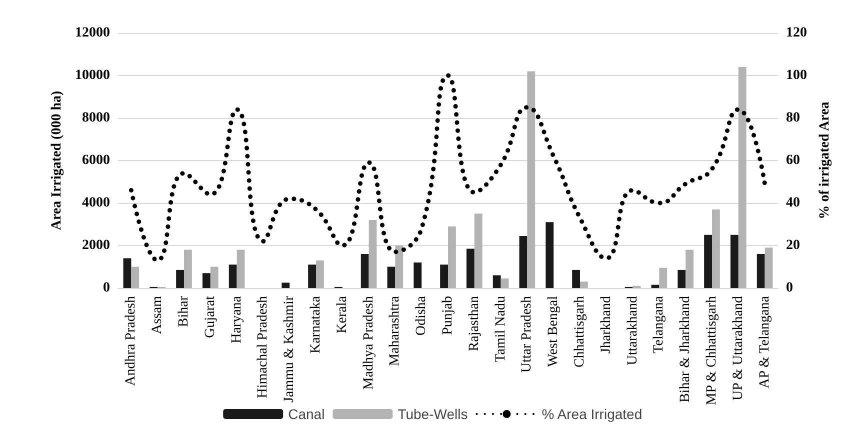 Image resolution: width=866 pixels, height=436 pixels. Describe the element at coordinates (131, 341) in the screenshot. I see `x-tick-label: Andhra Pradesh` at that location.